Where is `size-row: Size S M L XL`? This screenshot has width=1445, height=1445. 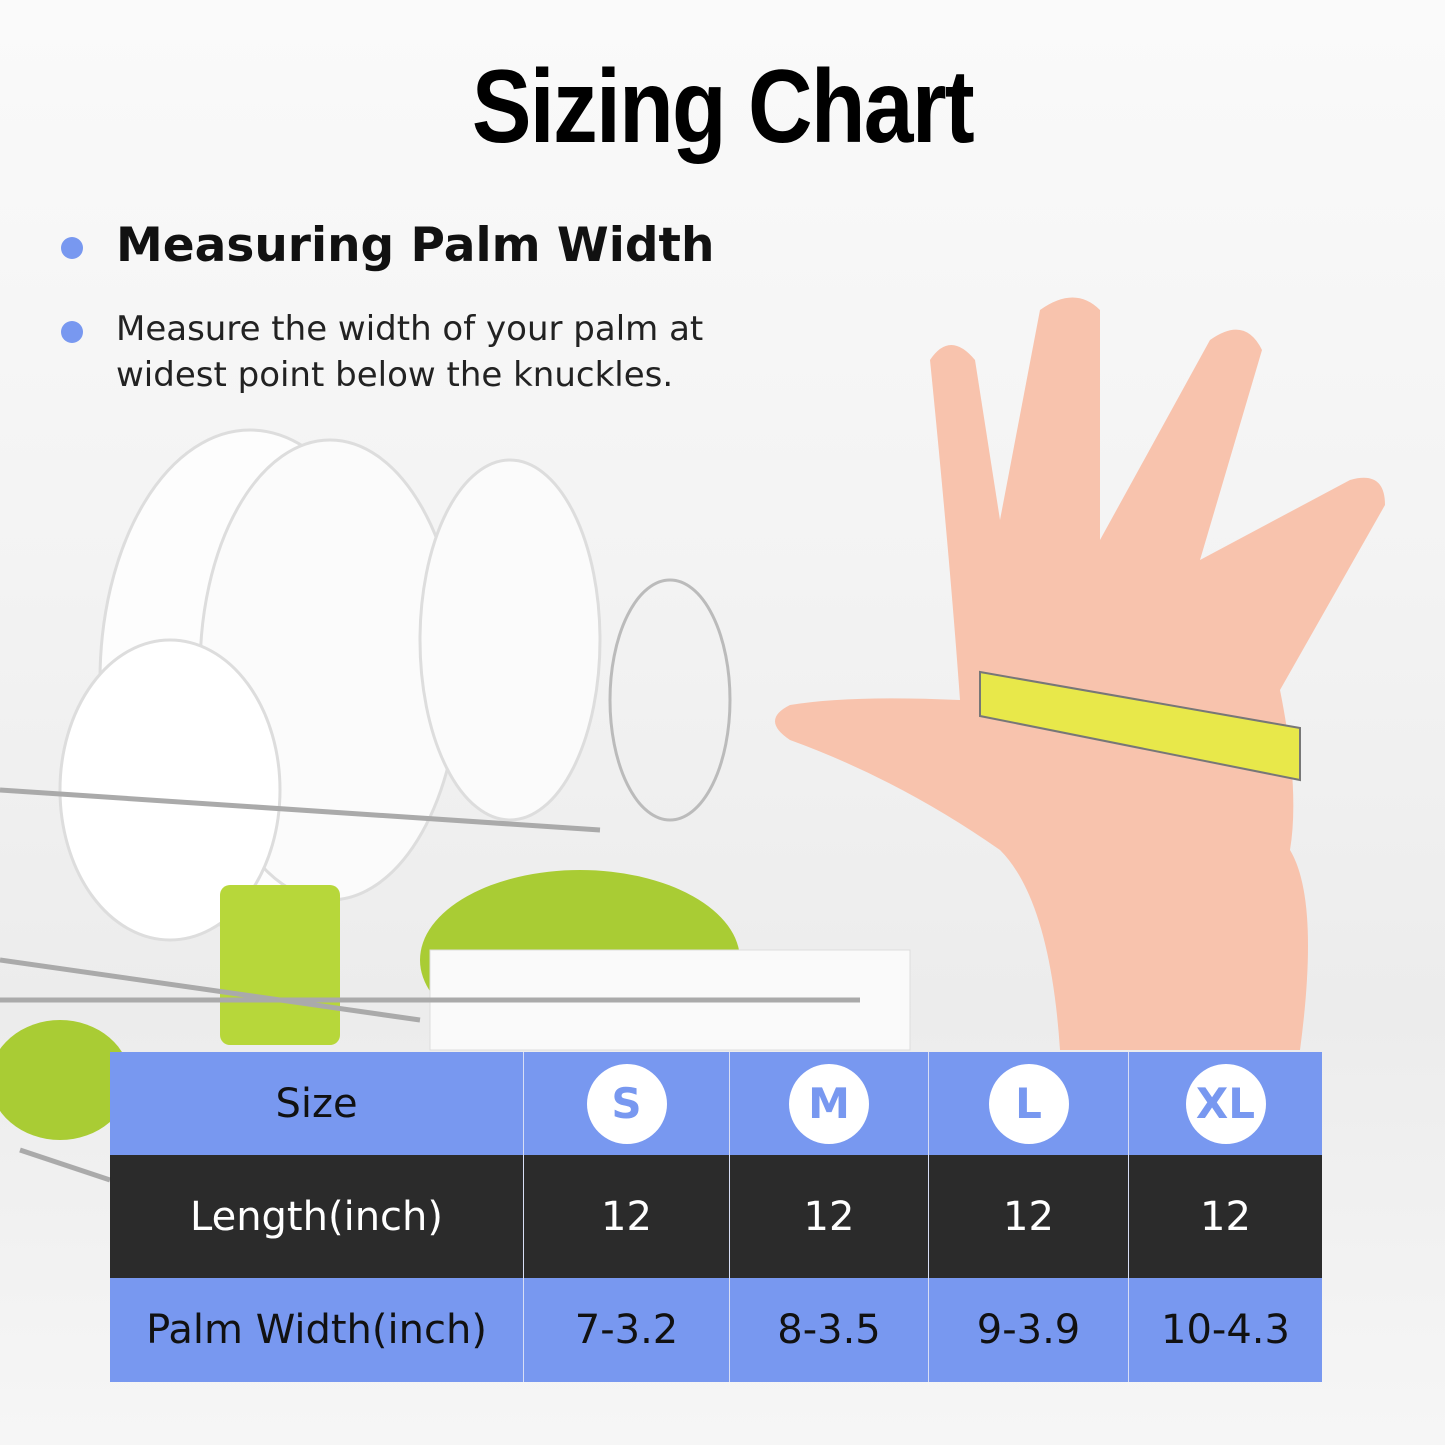
size-row: Size S M L XL is located at coordinates (716, 1103).